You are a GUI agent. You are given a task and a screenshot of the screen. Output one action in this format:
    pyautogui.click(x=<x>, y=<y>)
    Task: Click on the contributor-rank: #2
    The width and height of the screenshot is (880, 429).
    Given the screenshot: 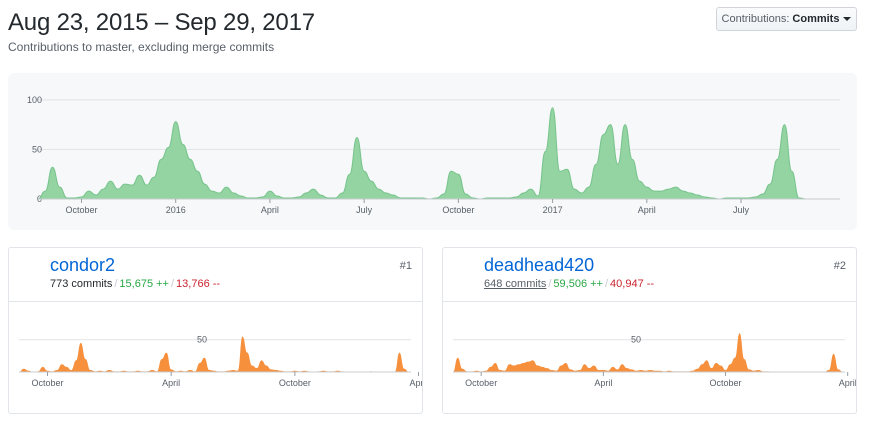 What is the action you would take?
    pyautogui.click(x=839, y=266)
    